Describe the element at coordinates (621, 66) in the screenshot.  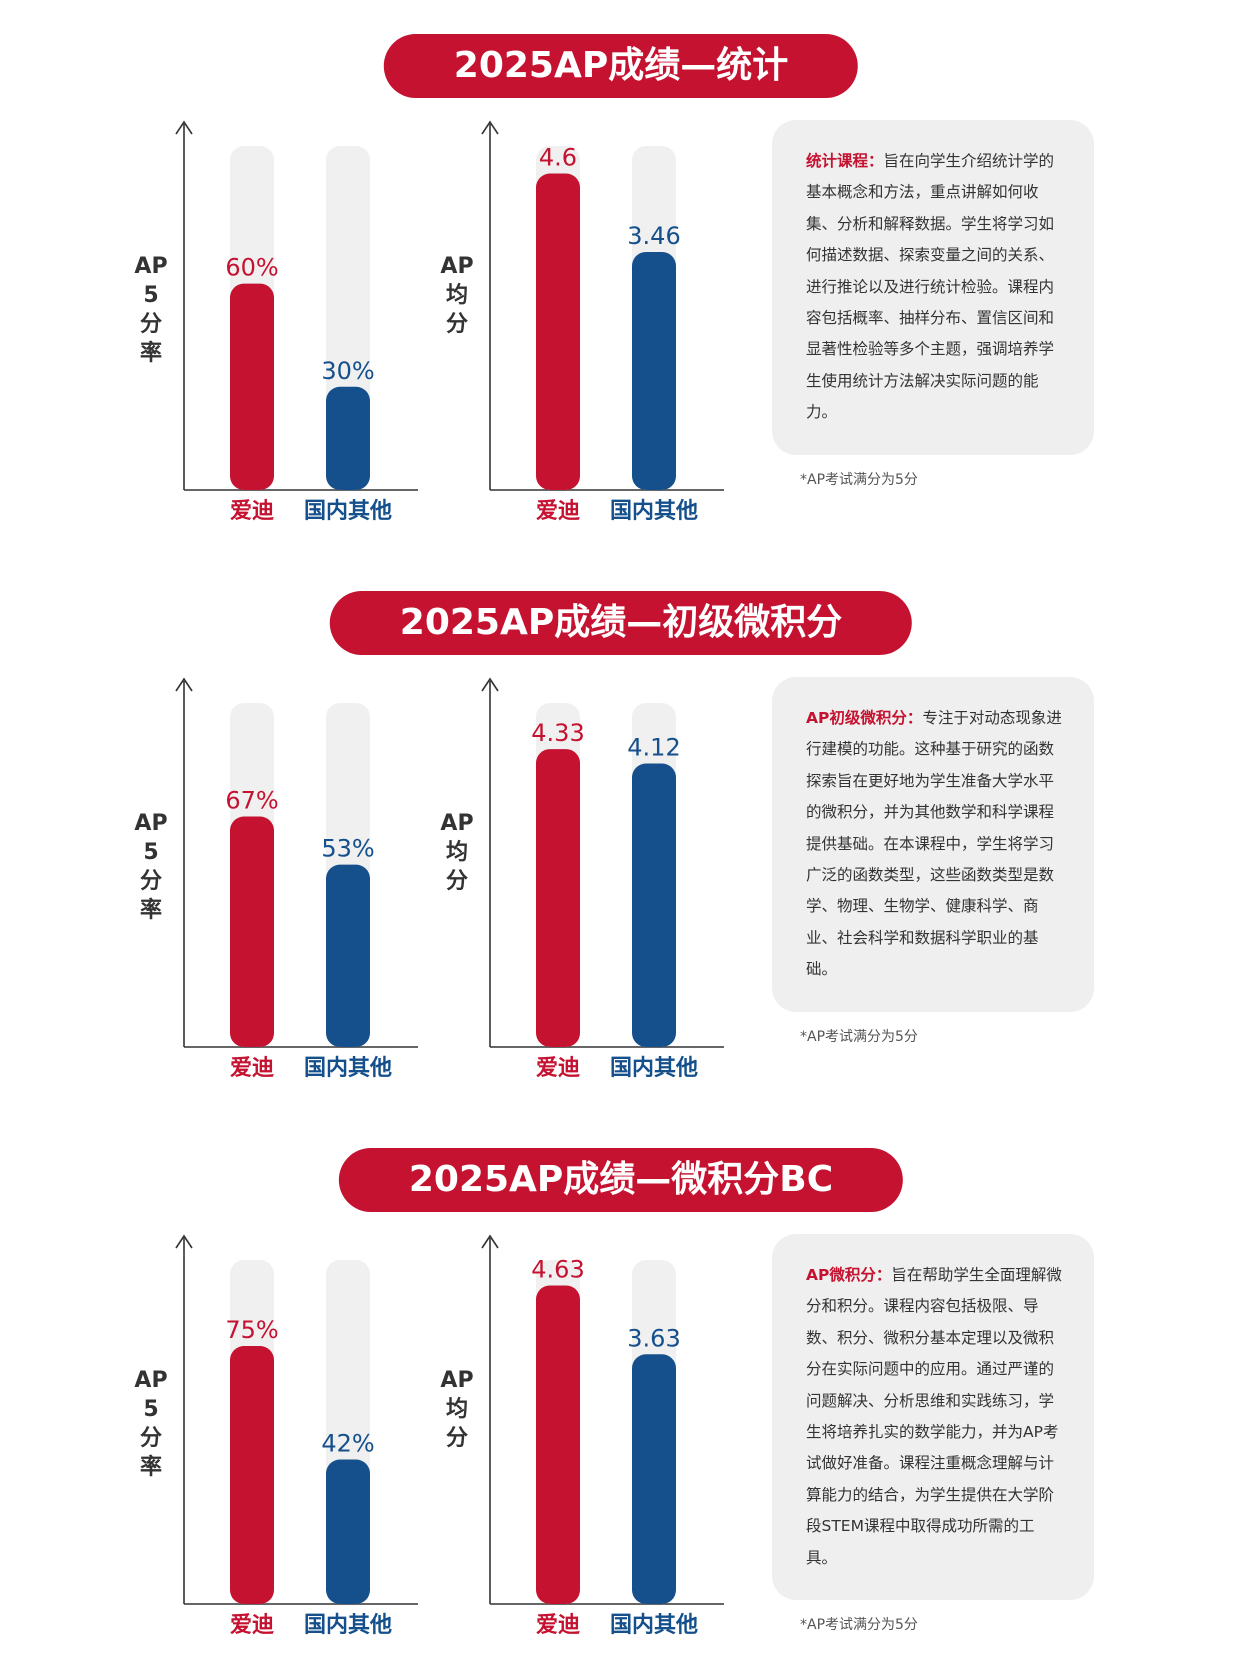
I see `section-title: 2025AP成绩—统计` at that location.